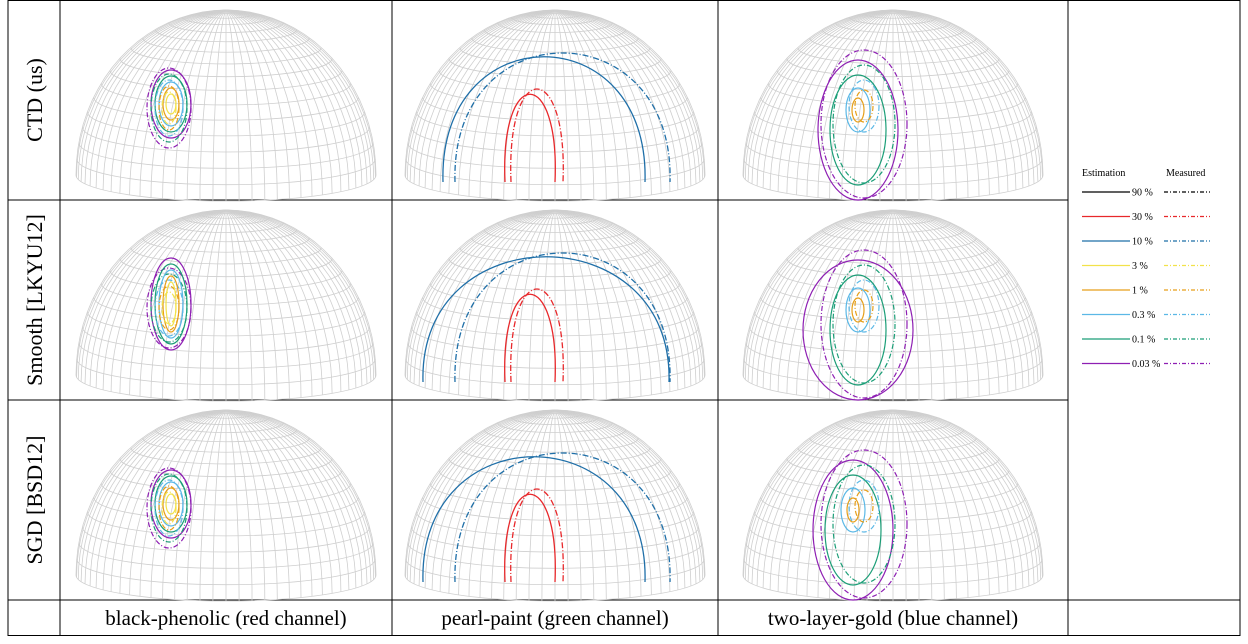 This screenshot has height=644, width=1248. What do you see at coordinates (1142, 217) in the screenshot?
I see `legend-label: 30 %` at bounding box center [1142, 217].